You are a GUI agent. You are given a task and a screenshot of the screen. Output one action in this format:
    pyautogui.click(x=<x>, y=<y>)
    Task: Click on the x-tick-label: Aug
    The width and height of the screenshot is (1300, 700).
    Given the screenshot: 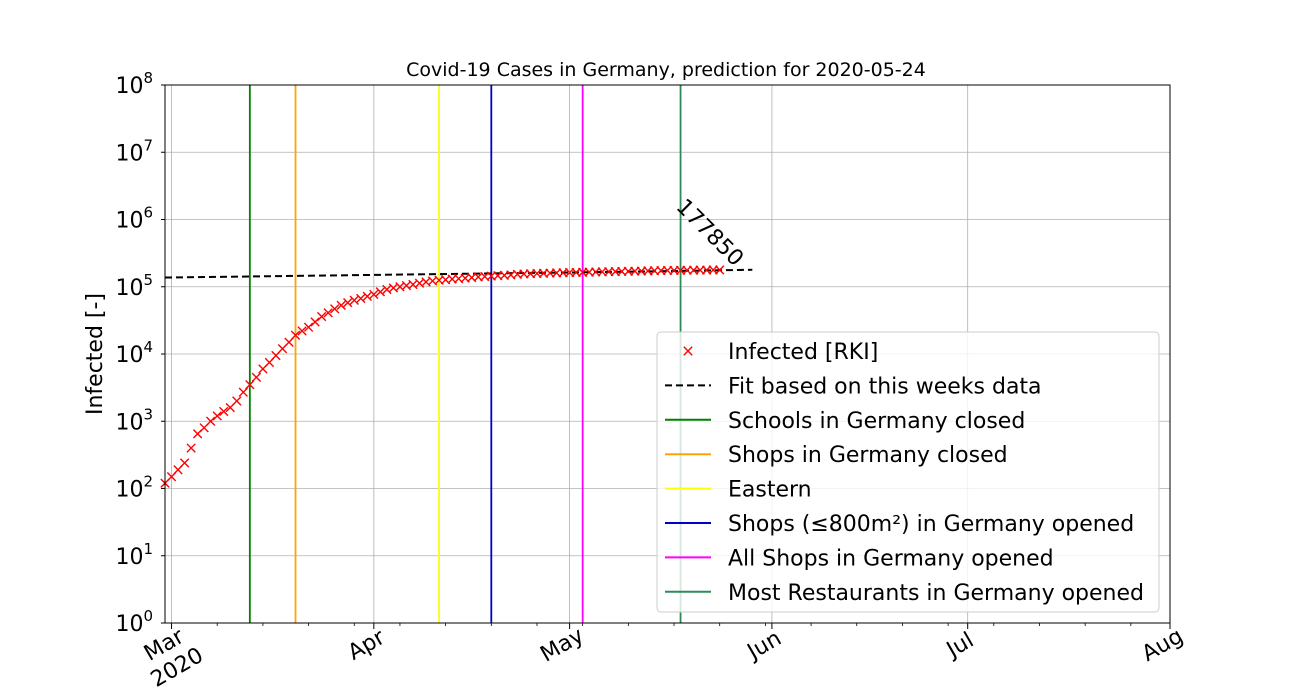 What is the action you would take?
    pyautogui.click(x=1163, y=645)
    